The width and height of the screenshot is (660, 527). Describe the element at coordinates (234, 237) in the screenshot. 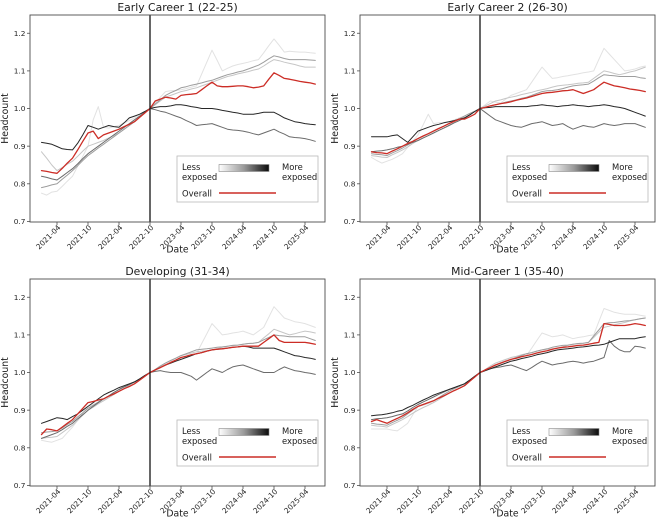

I see `x-tick-label: 2024-04` at that location.